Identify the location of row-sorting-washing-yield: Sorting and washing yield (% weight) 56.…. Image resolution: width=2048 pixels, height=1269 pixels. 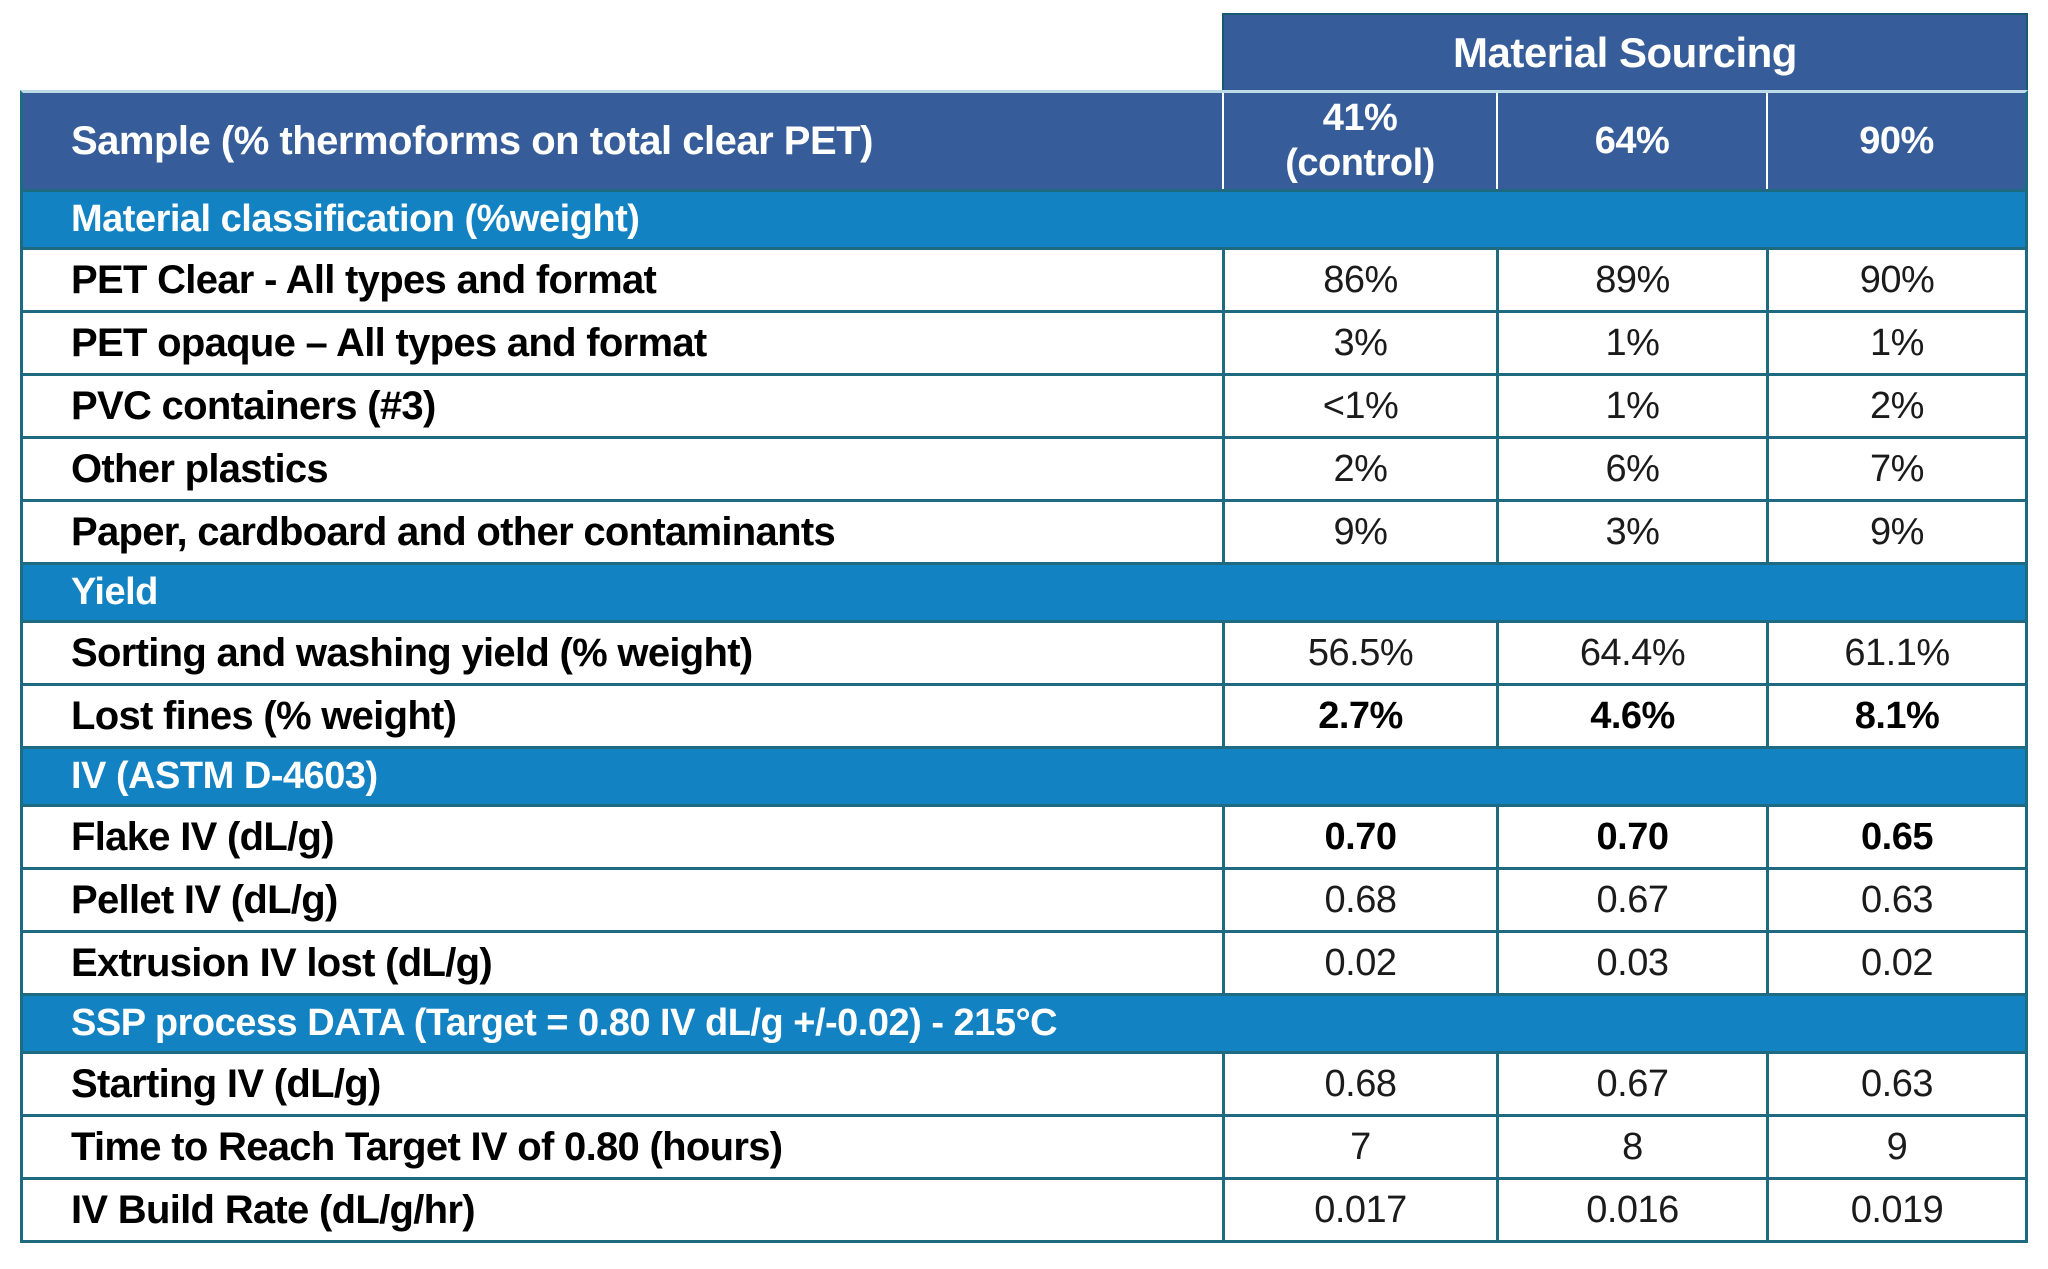
(1024, 654).